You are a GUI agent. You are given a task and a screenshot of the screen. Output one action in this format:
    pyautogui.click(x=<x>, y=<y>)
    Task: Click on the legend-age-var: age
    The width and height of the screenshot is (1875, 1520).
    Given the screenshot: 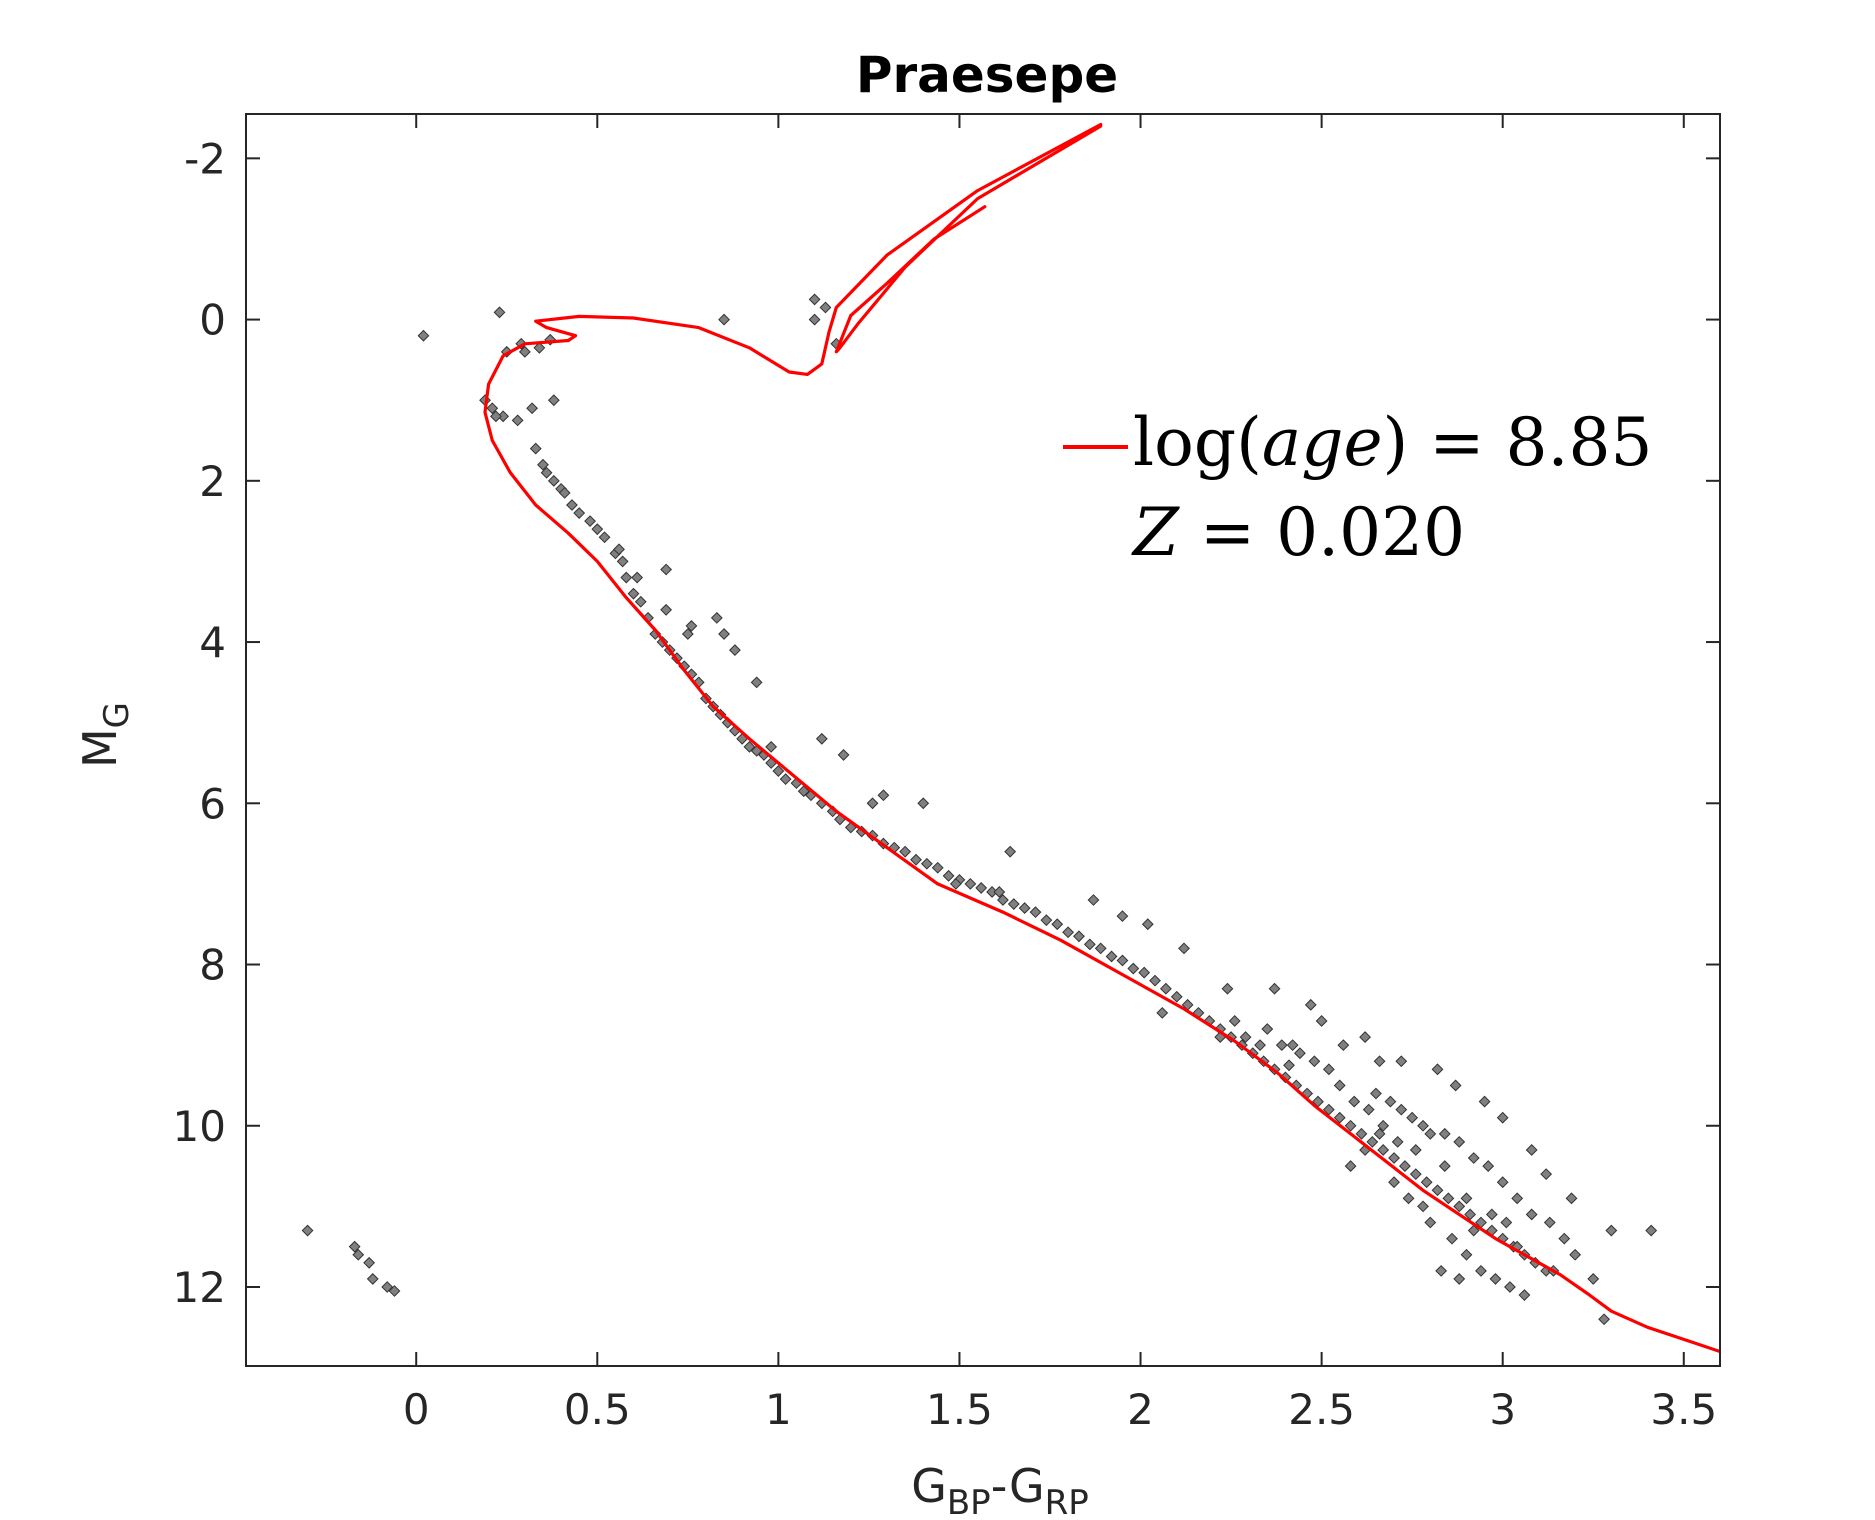 What is the action you would take?
    pyautogui.click(x=1322, y=442)
    